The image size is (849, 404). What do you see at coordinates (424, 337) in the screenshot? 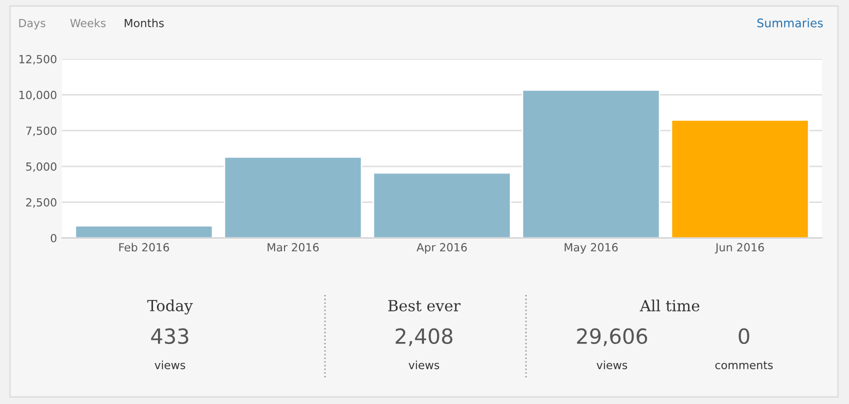
I see `text: 2,408` at bounding box center [424, 337].